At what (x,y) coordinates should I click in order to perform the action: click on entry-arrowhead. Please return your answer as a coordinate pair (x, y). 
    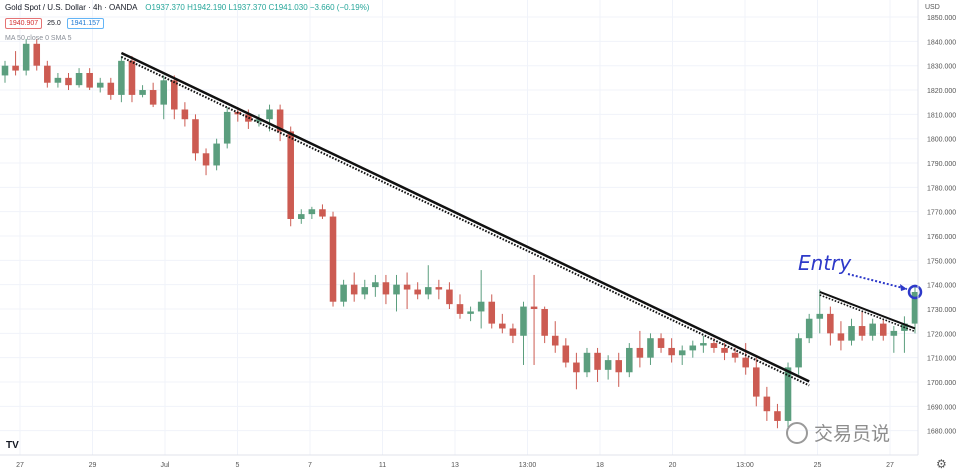
    Looking at the image, I should click on (903, 287).